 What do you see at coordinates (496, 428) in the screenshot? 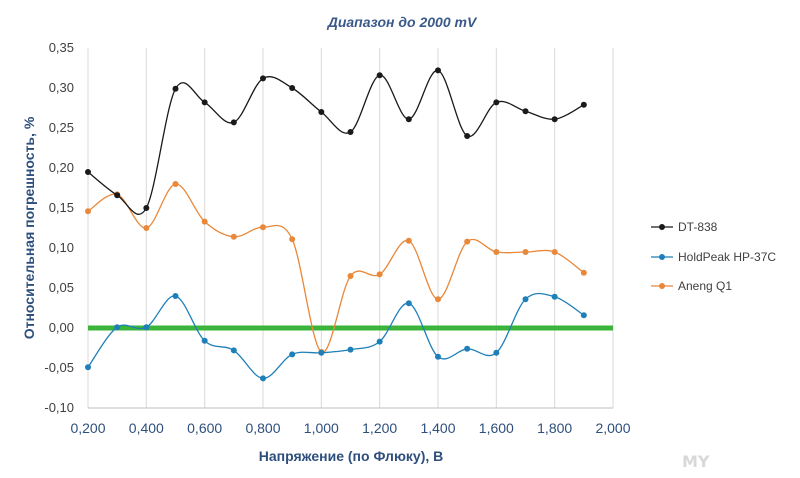
I see `x-tick-label: 1,600` at bounding box center [496, 428].